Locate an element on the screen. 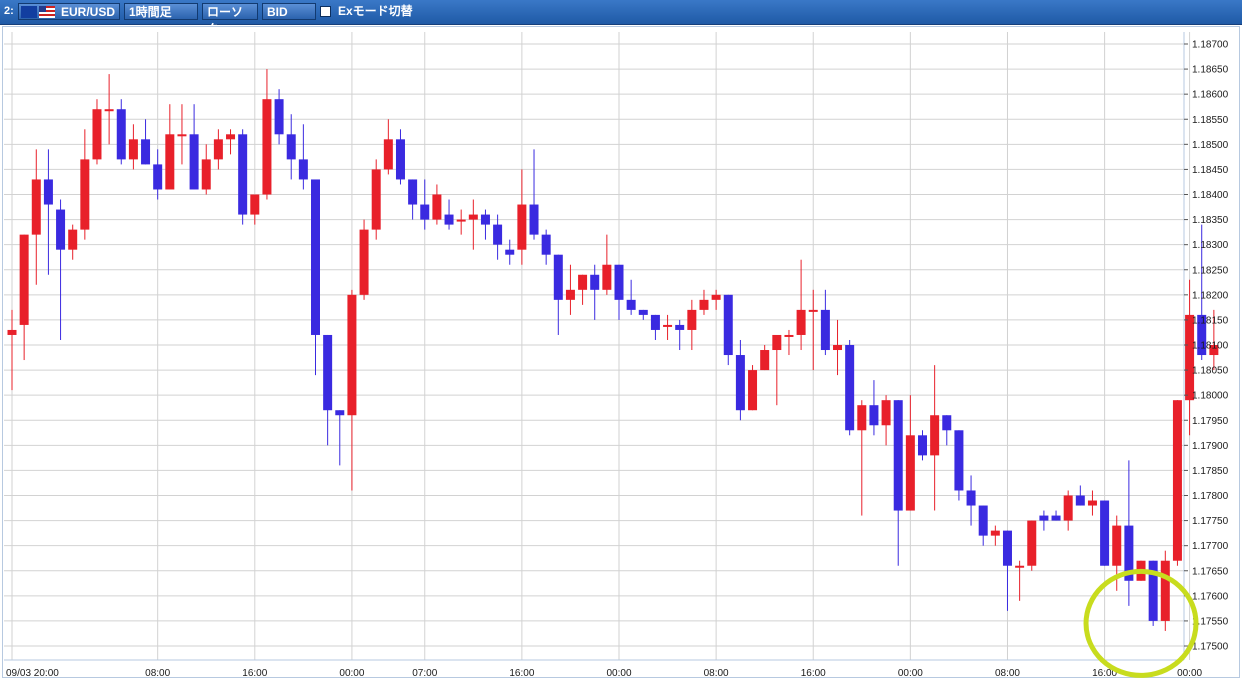 The image size is (1242, 680). y-tick-label: 1.17950 is located at coordinates (1210, 421).